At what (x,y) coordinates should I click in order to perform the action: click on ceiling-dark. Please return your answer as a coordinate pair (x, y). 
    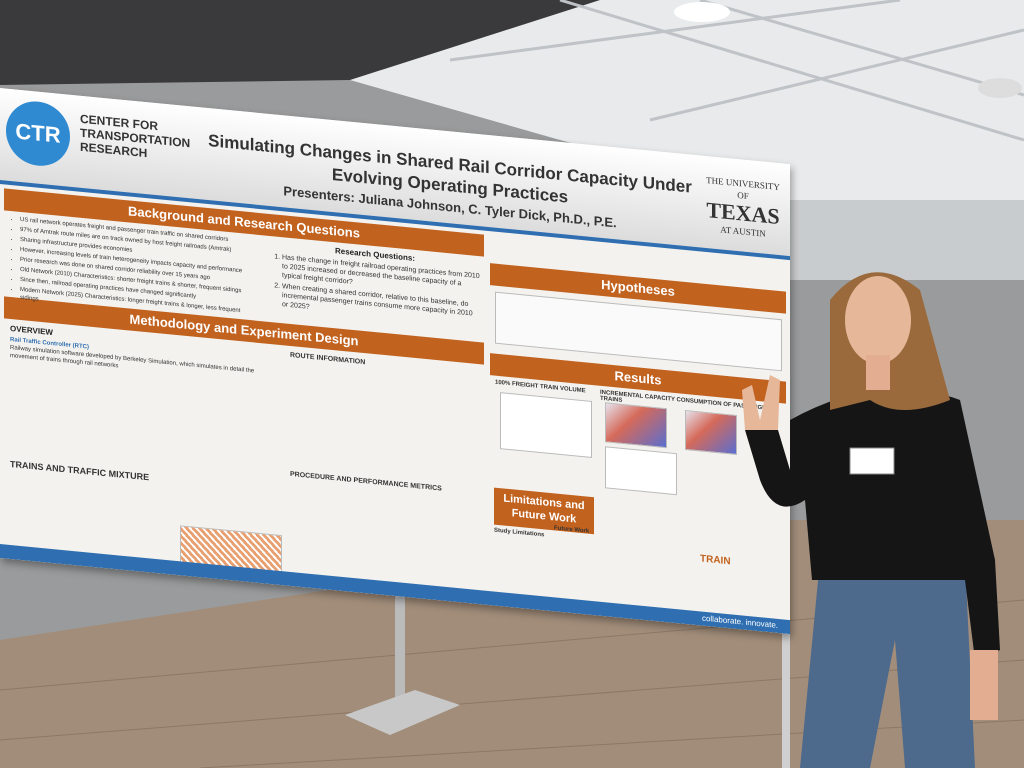
    Looking at the image, I should click on (300, 42).